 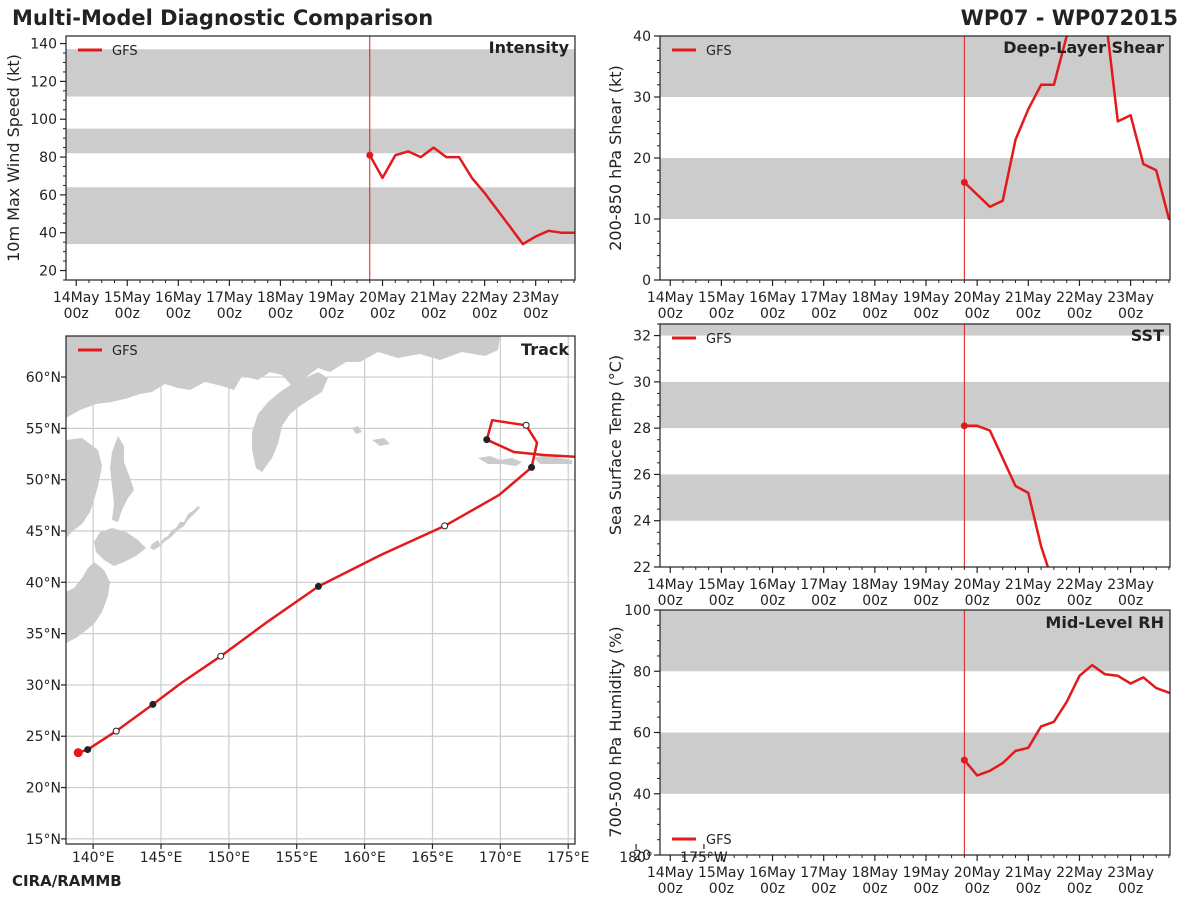 What do you see at coordinates (772, 298) in the screenshot?
I see `shear-xtick-label: 16May` at bounding box center [772, 298].